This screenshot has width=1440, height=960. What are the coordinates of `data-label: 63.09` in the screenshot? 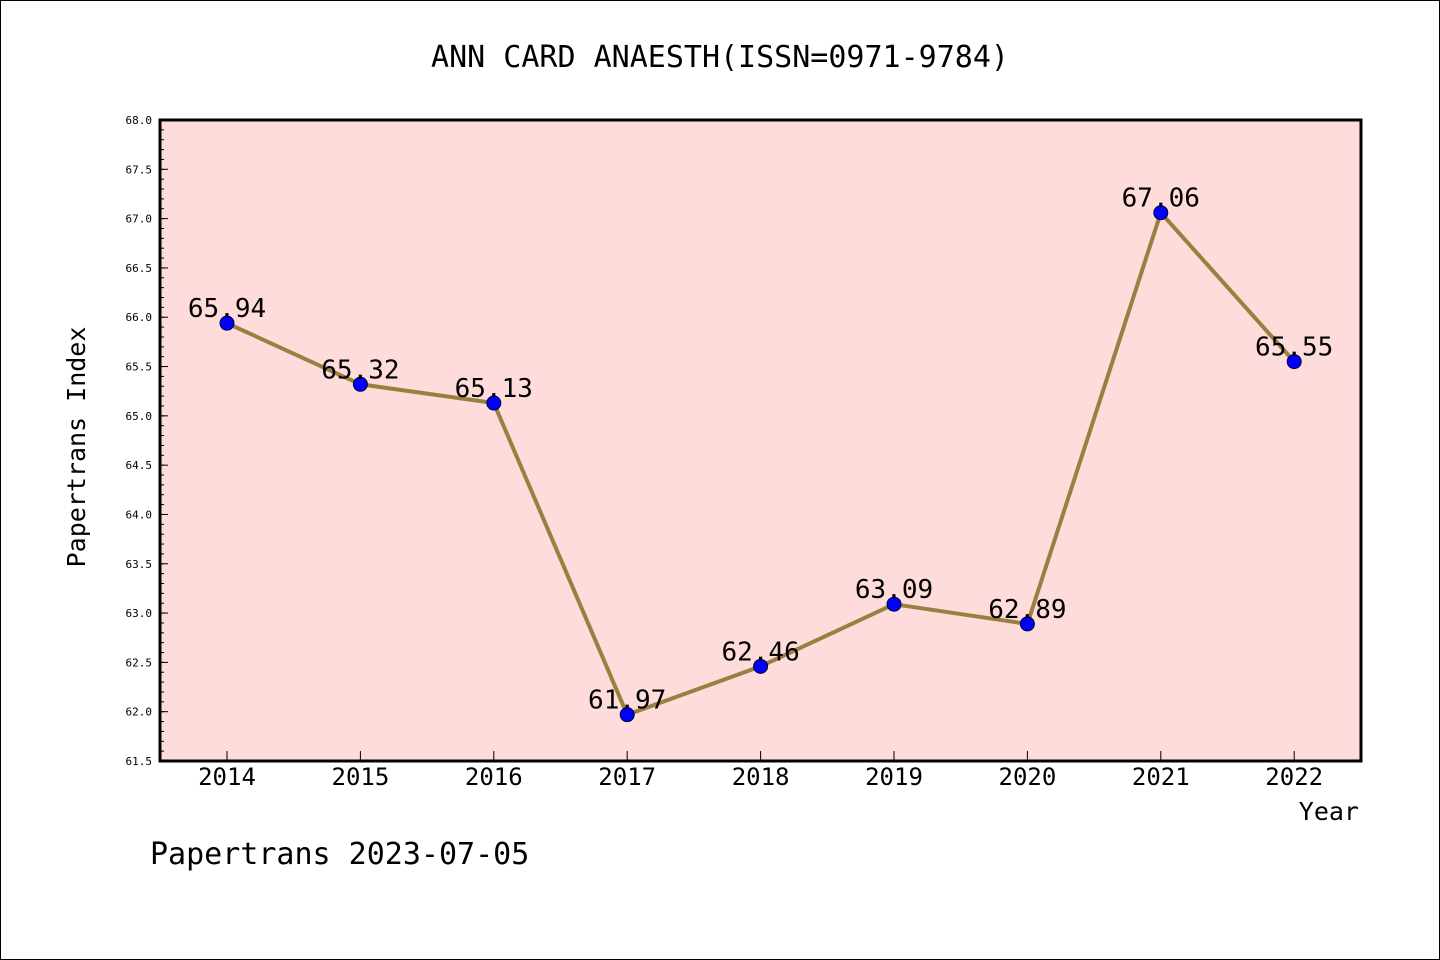 It's located at (894, 590).